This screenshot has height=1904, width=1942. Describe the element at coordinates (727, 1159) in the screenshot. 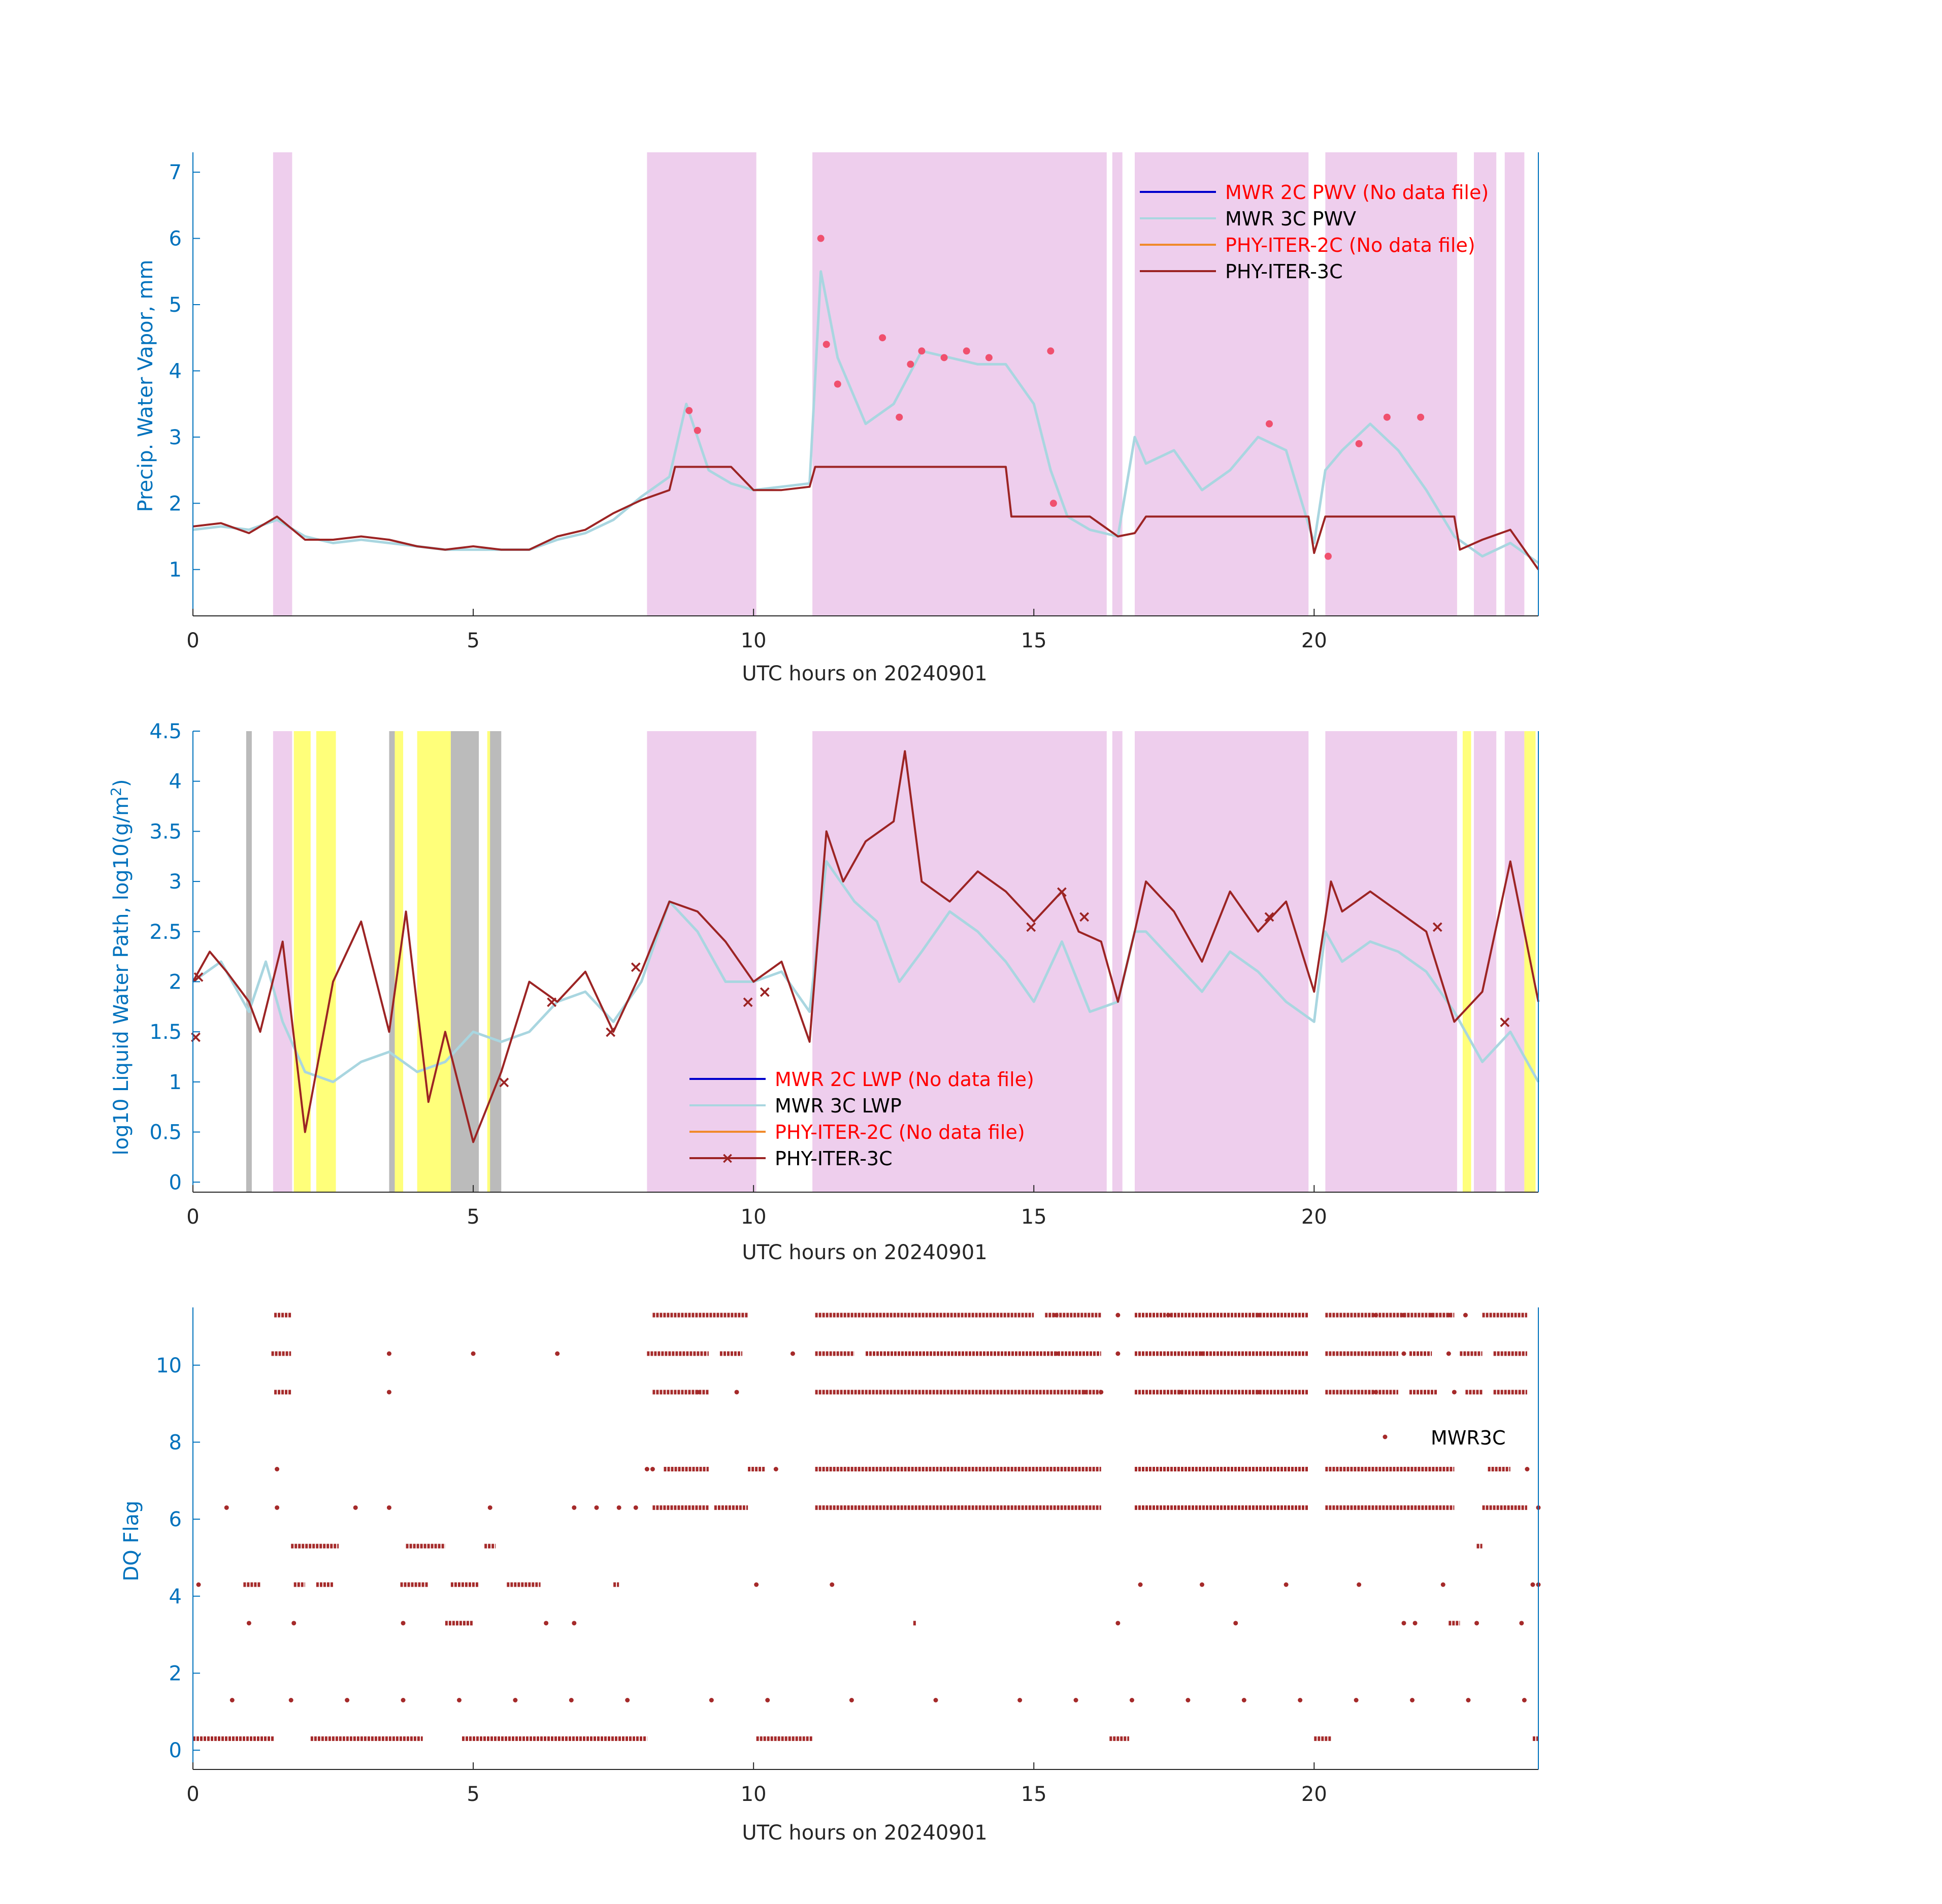

I see `legend-marker: ×` at that location.